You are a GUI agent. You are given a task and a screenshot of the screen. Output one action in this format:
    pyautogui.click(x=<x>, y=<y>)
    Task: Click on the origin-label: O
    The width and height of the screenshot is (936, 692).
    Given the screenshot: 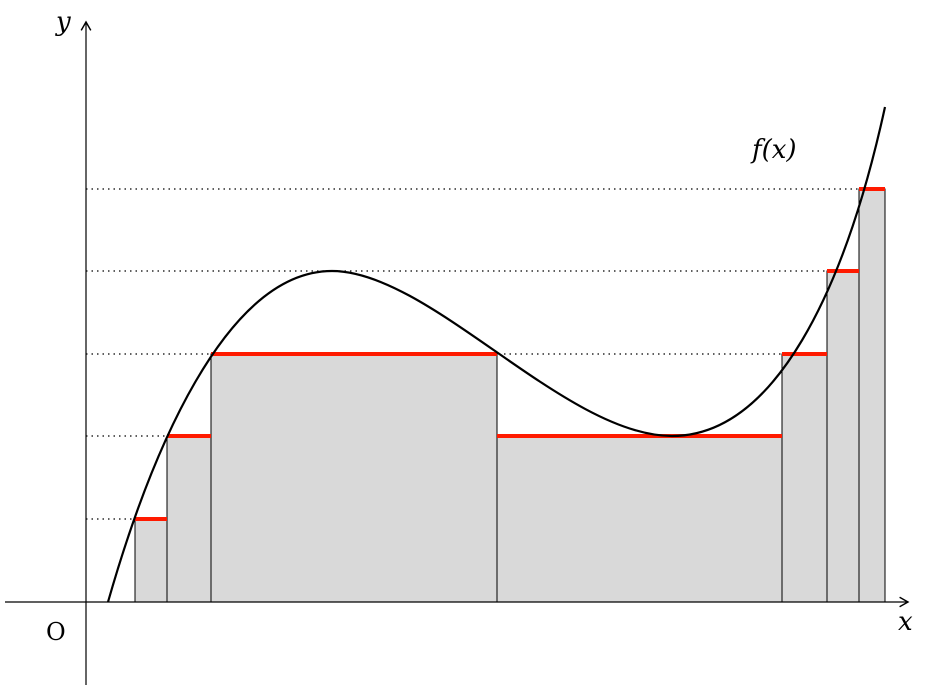 What is the action you would take?
    pyautogui.click(x=56, y=632)
    